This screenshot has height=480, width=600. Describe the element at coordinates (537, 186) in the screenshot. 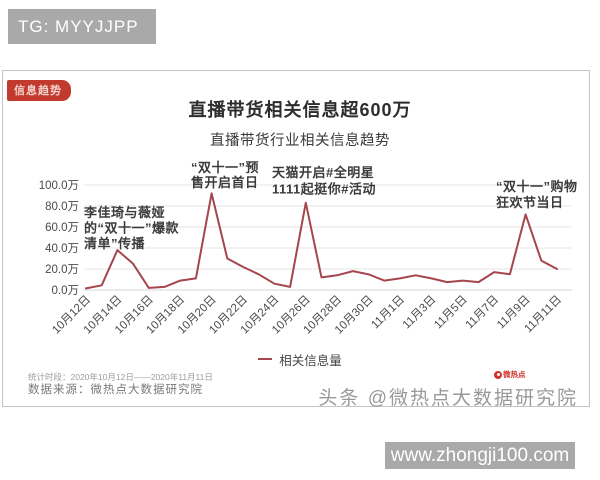

I see `svg-text: “双十一”购物` at that location.